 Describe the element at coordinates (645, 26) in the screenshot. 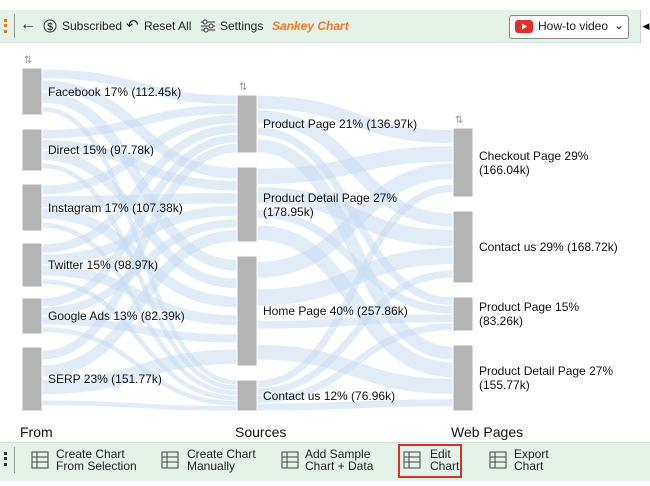

I see `collapse: ◀` at that location.